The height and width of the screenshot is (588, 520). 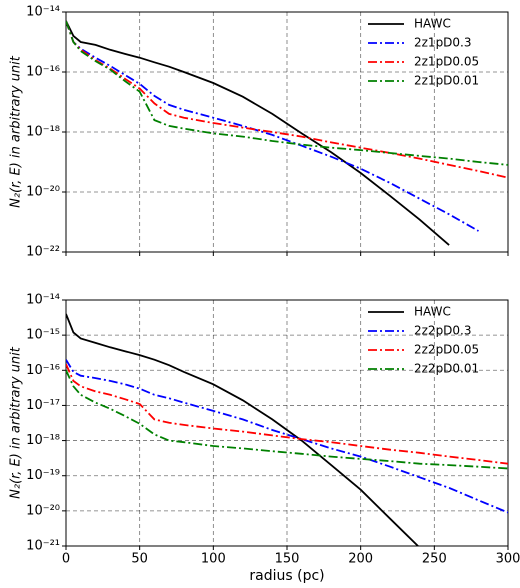 I want to click on y-tick-label: 10⁻¹⁹, so click(x=43, y=475).